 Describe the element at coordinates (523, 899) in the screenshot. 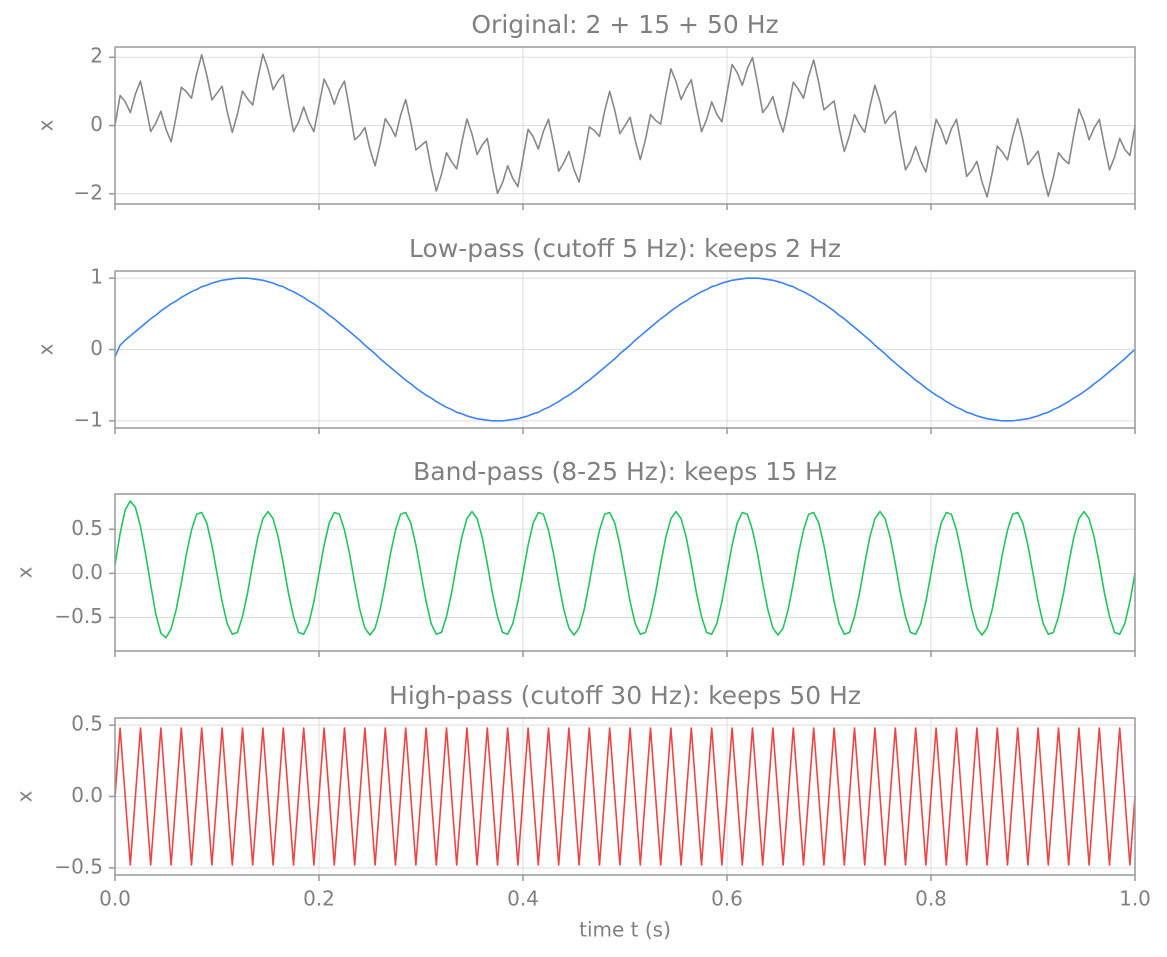

I see `x-tick-label: 0.4` at that location.